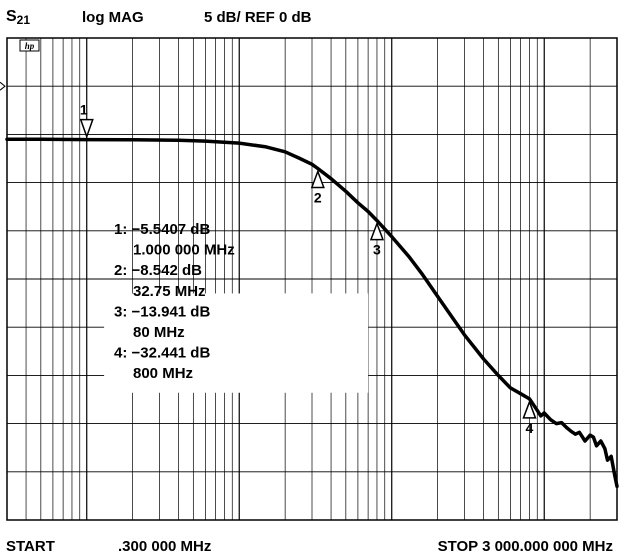 The width and height of the screenshot is (621, 559). I want to click on channel-label-sub: 21, so click(23, 20).